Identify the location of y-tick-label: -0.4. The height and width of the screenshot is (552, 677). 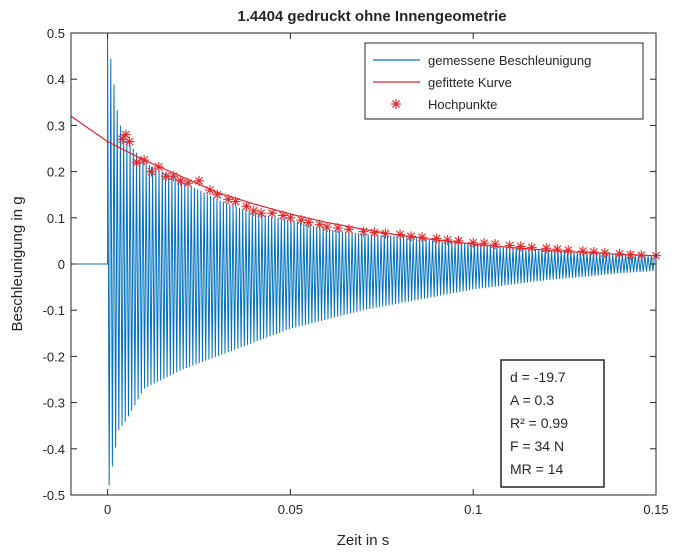
(54, 449).